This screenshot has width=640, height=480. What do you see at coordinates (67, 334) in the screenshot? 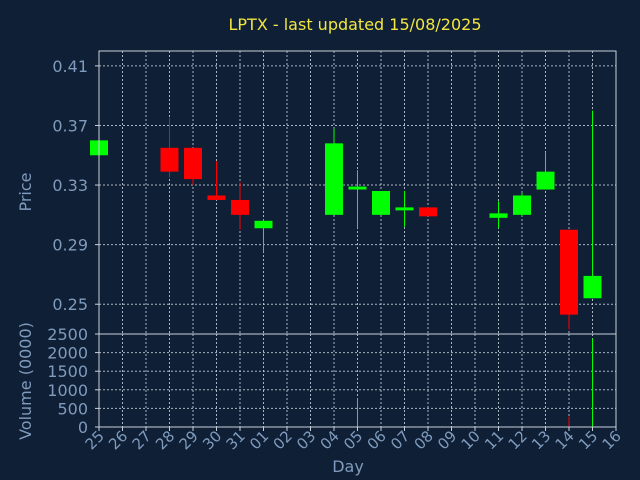
I see `volume-tick-label: 2500` at bounding box center [67, 334].